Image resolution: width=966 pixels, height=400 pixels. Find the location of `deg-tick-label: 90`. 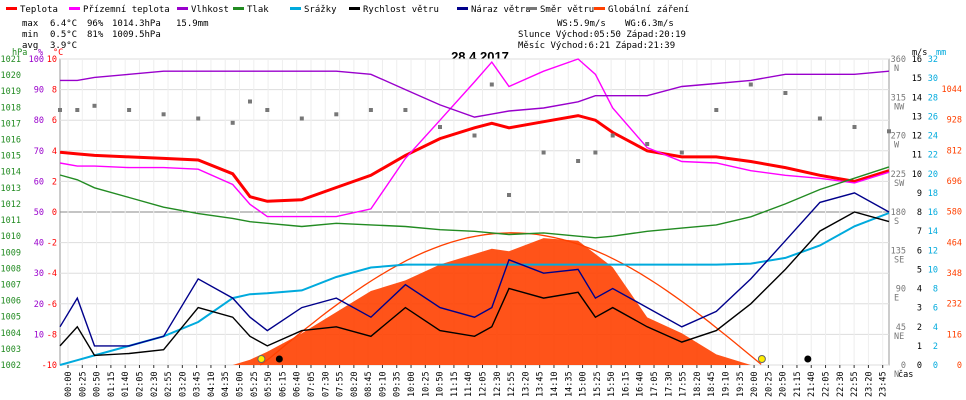

deg-tick-label: 90 is located at coordinates (901, 290).